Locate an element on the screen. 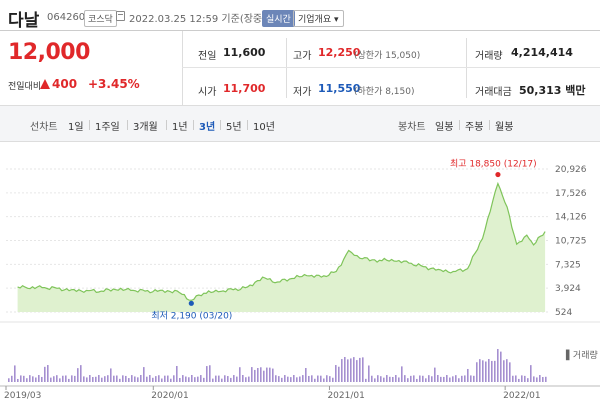  candle-daily: 일봉 is located at coordinates (444, 127).